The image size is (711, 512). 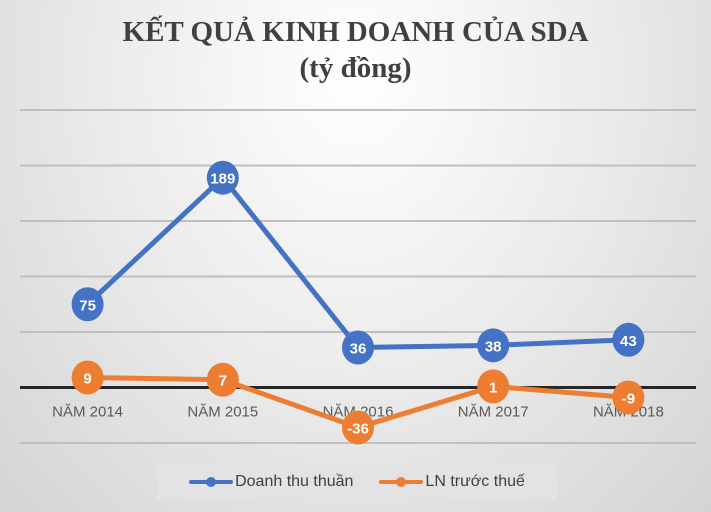 What do you see at coordinates (401, 482) in the screenshot?
I see `legend-swatch-profit` at bounding box center [401, 482].